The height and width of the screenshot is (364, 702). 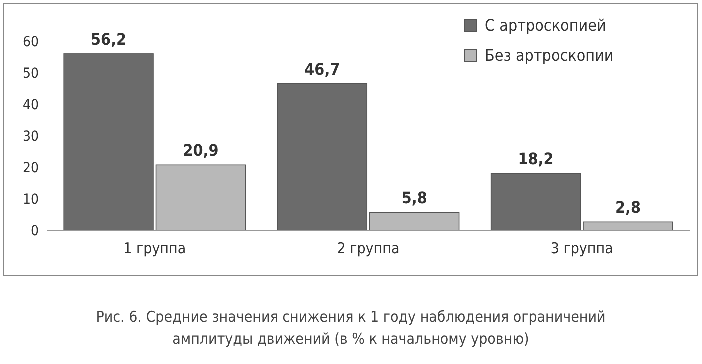 I want to click on y-tick-label: 0, so click(x=34, y=231).